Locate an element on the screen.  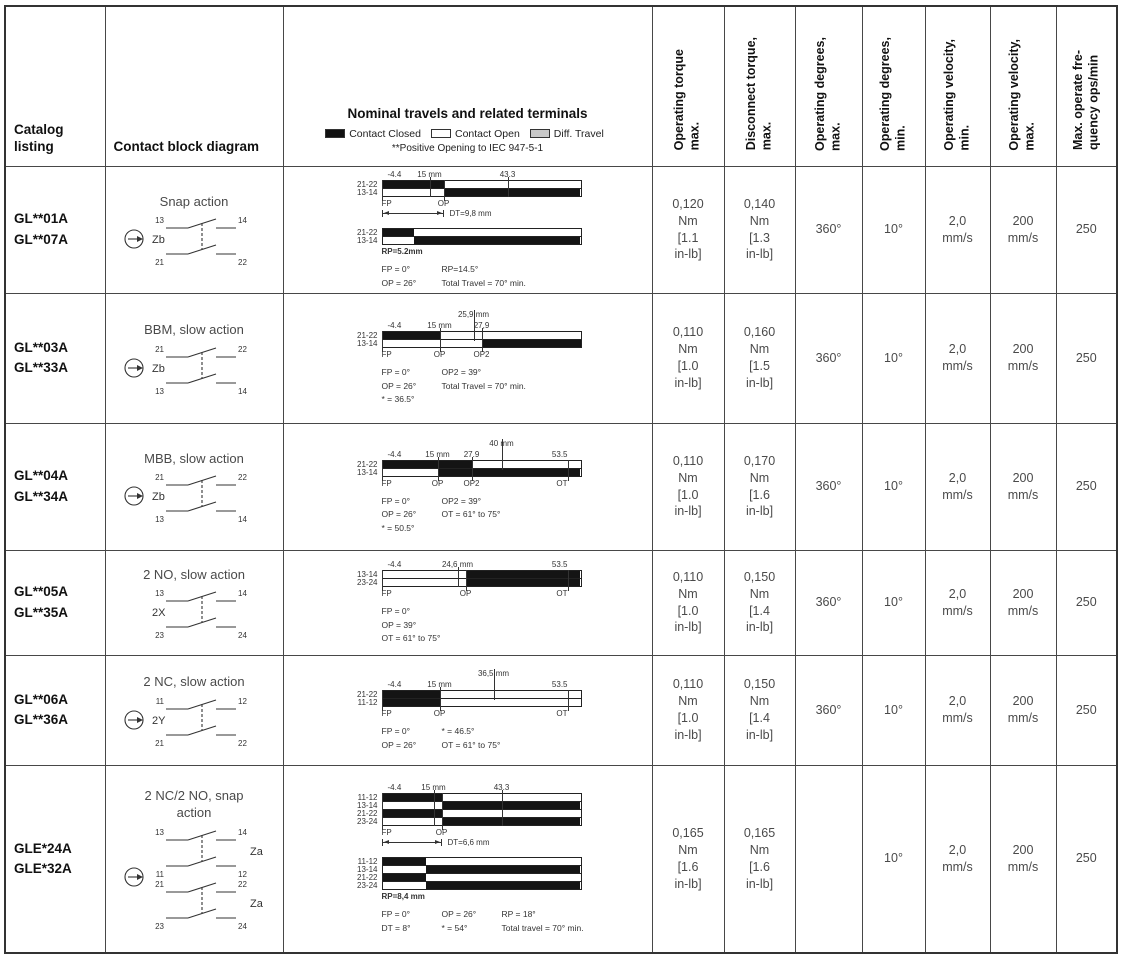
dim-line is located at coordinates (411, 843).